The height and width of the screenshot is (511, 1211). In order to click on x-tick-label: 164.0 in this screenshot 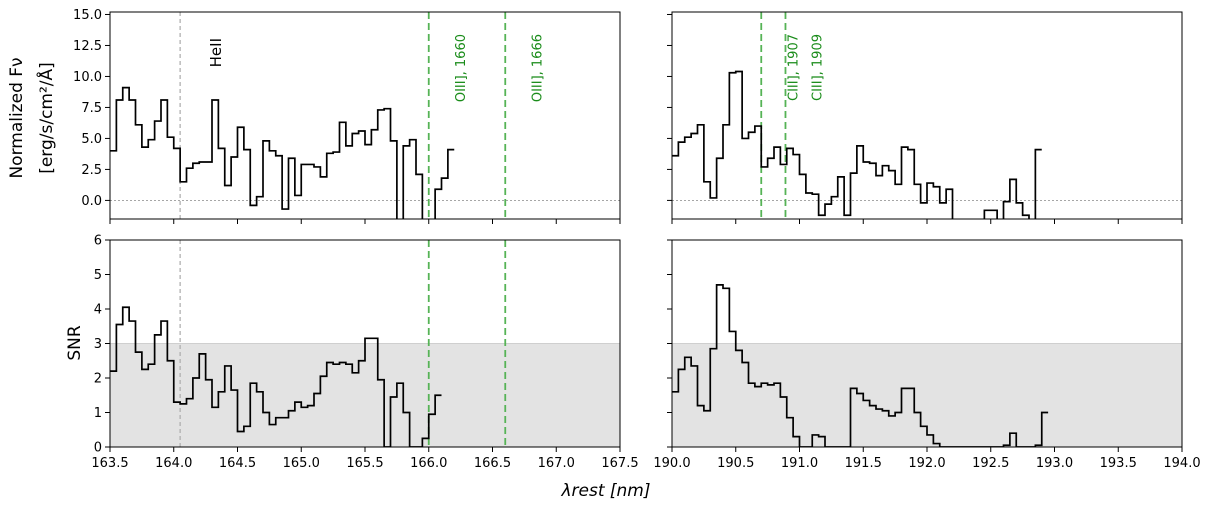, I will do `click(173, 463)`.